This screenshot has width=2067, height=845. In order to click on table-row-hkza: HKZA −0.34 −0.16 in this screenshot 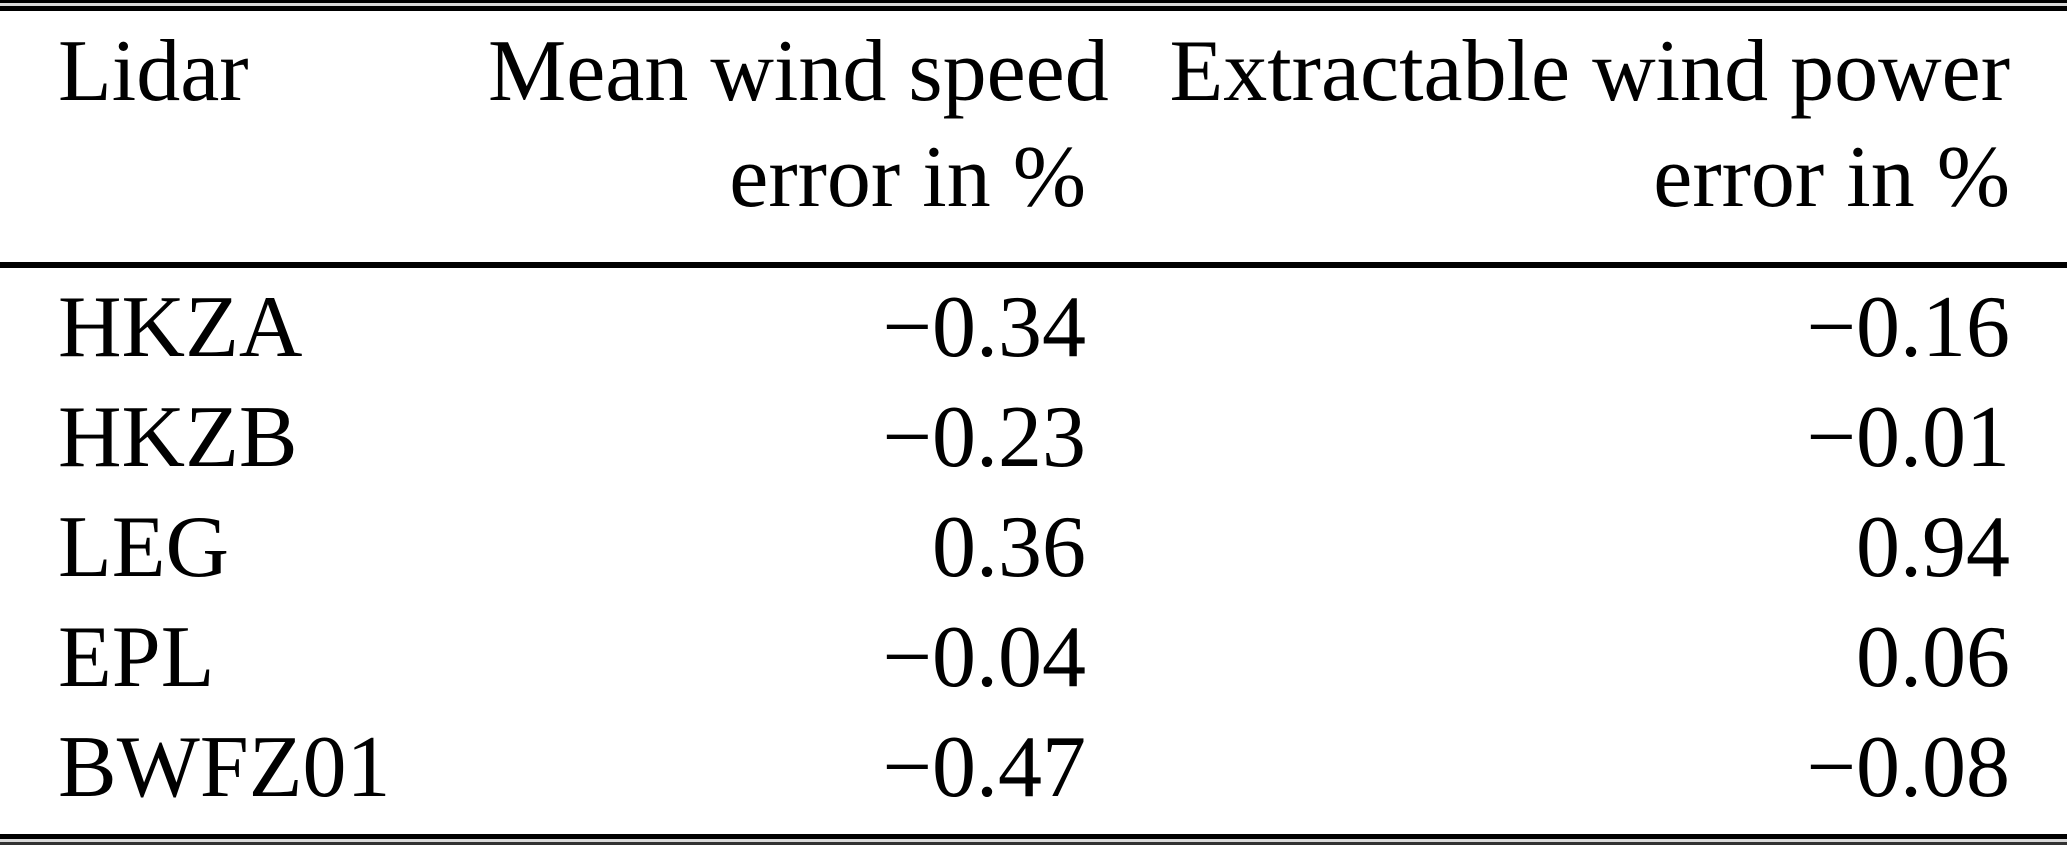, I will do `click(1033, 328)`.